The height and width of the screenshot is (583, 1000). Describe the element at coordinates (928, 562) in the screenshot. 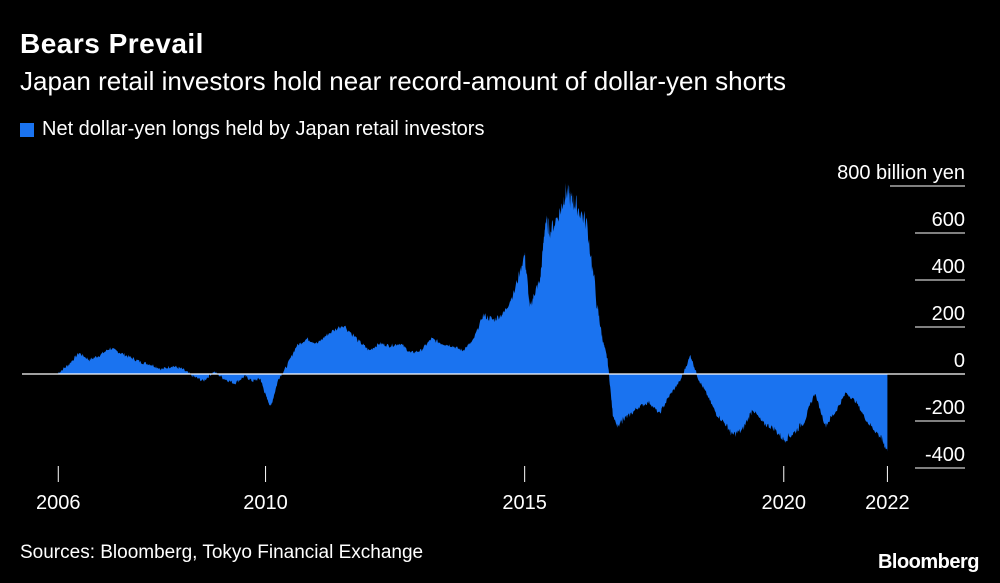

I see `brand-logo: Bloomberg` at that location.